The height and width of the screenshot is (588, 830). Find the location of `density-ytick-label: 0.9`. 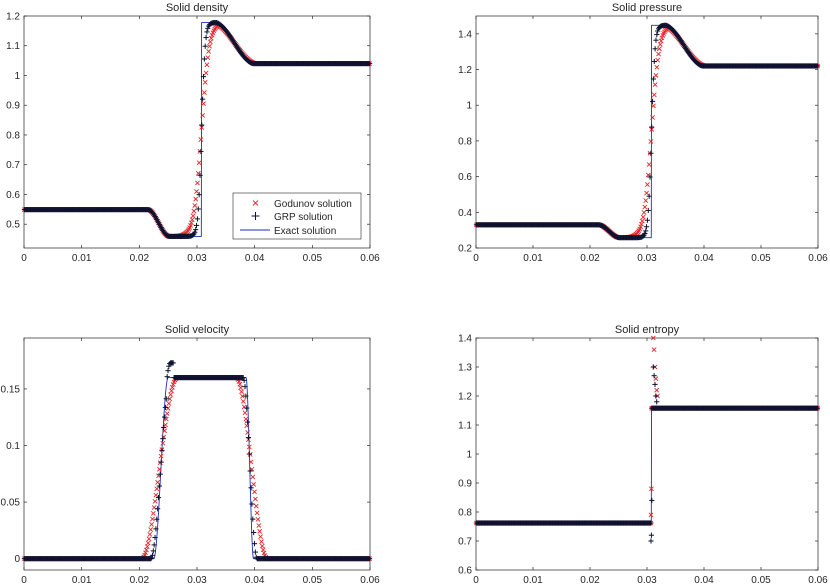

density-ytick-label: 0.9 is located at coordinates (13, 106).